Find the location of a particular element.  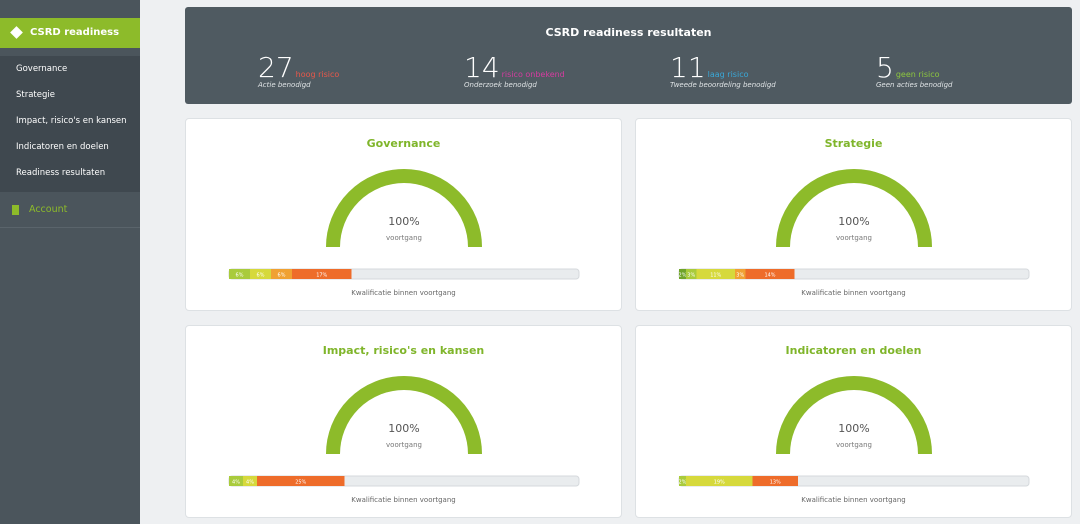

segment-label: 17% is located at coordinates (321, 276).